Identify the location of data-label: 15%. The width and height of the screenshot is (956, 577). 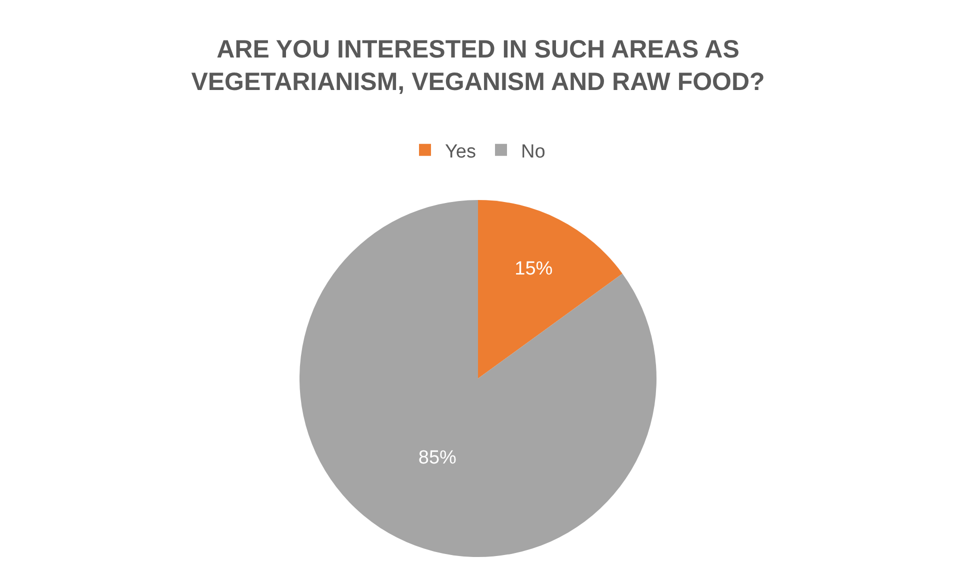
(533, 269).